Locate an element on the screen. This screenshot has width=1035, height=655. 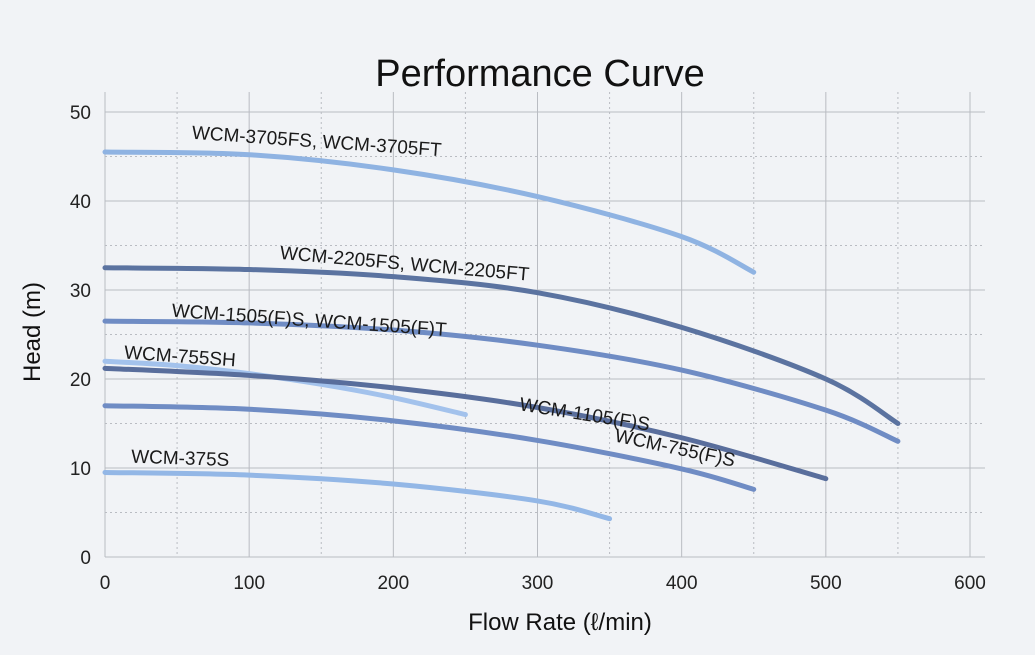
y-tick-label: 10 is located at coordinates (80, 469).